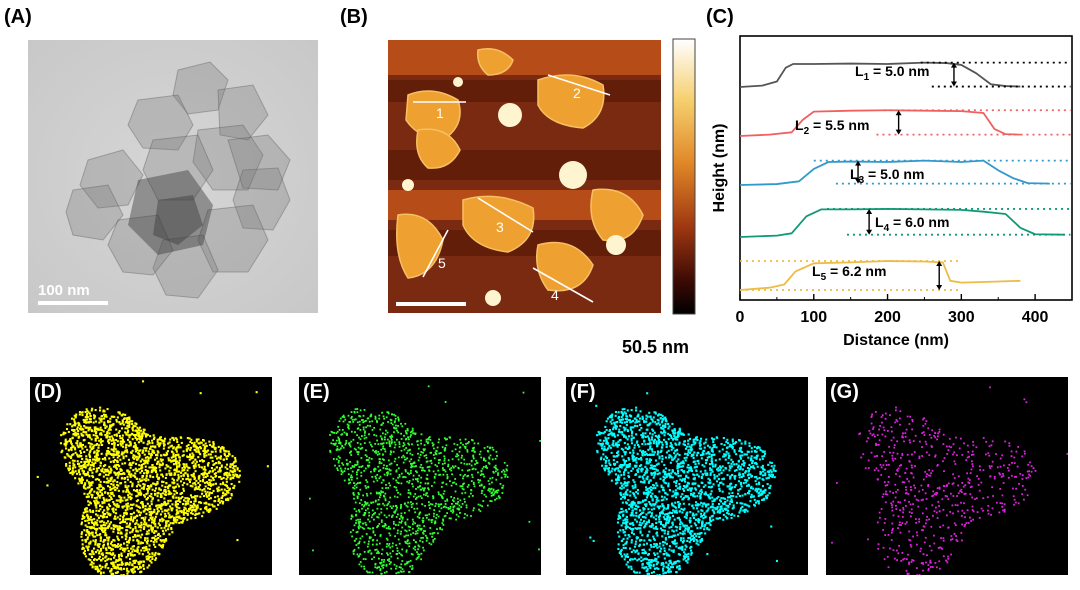 The image size is (1080, 590). Describe the element at coordinates (740, 317) in the screenshot. I see `x-tick-label: 0` at that location.